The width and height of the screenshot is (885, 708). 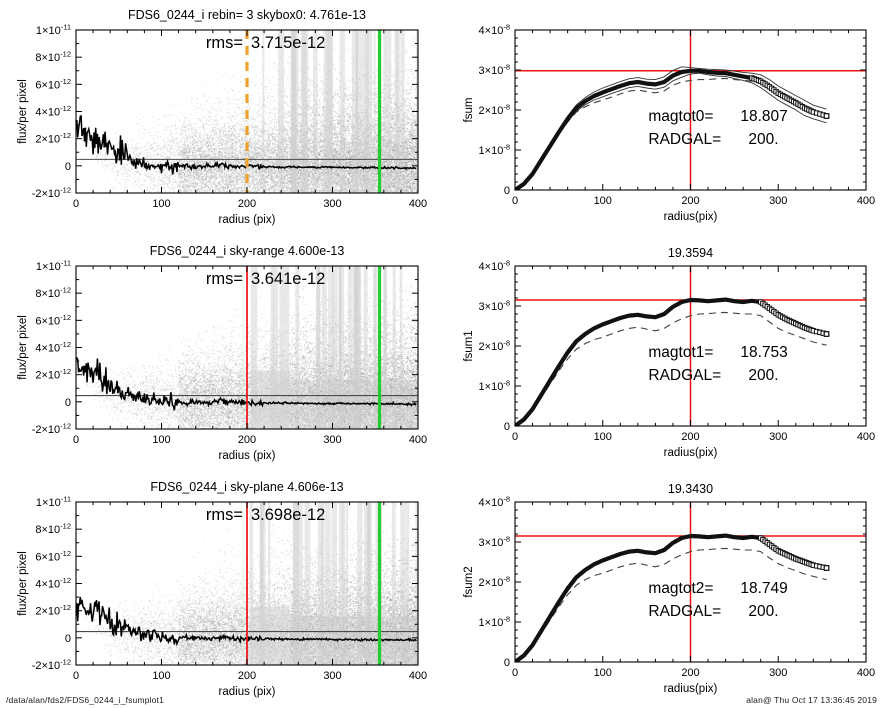 What do you see at coordinates (469, 110) in the screenshot?
I see `y-axis-label: fsum` at bounding box center [469, 110].